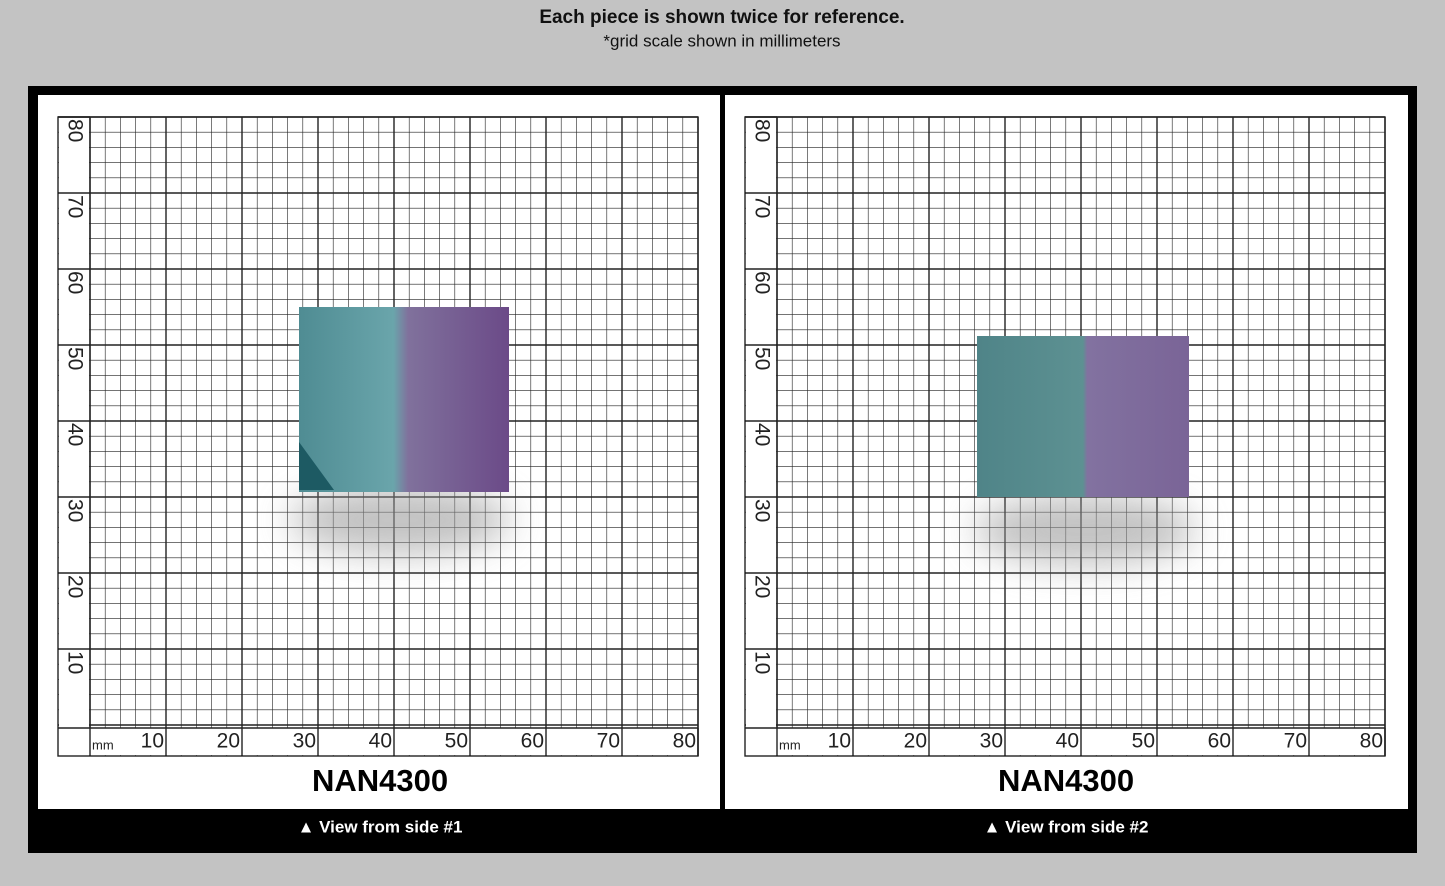  I want to click on title: Each piece is shown twice for reference., so click(721, 17).